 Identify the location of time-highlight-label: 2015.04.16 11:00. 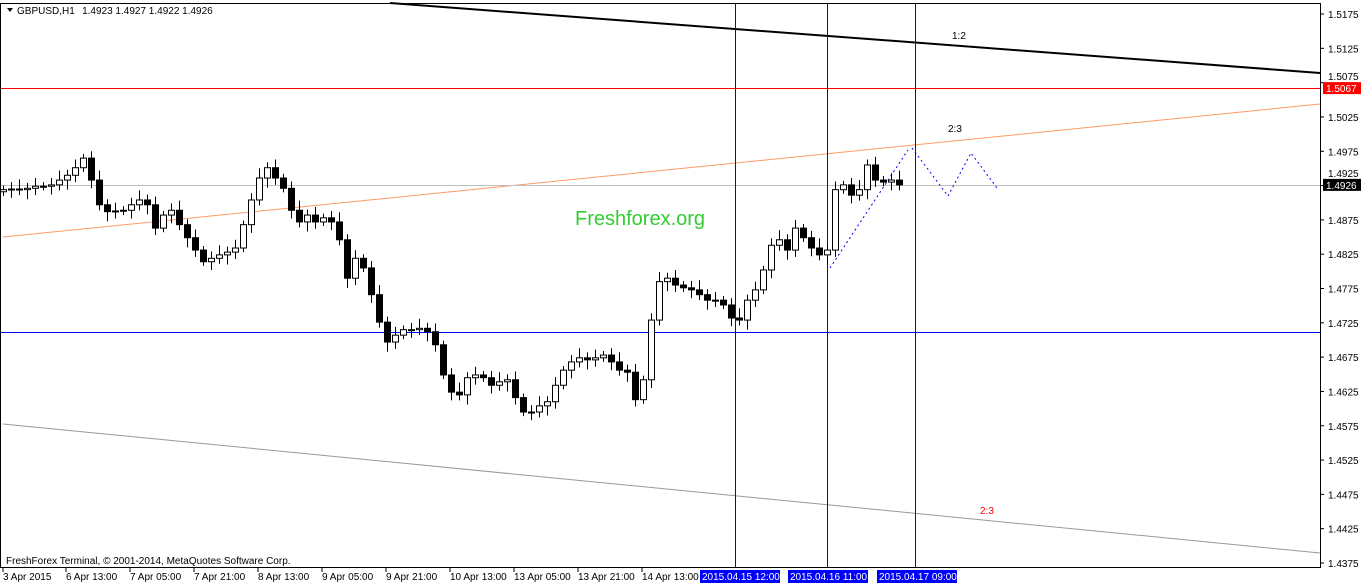
(829, 577).